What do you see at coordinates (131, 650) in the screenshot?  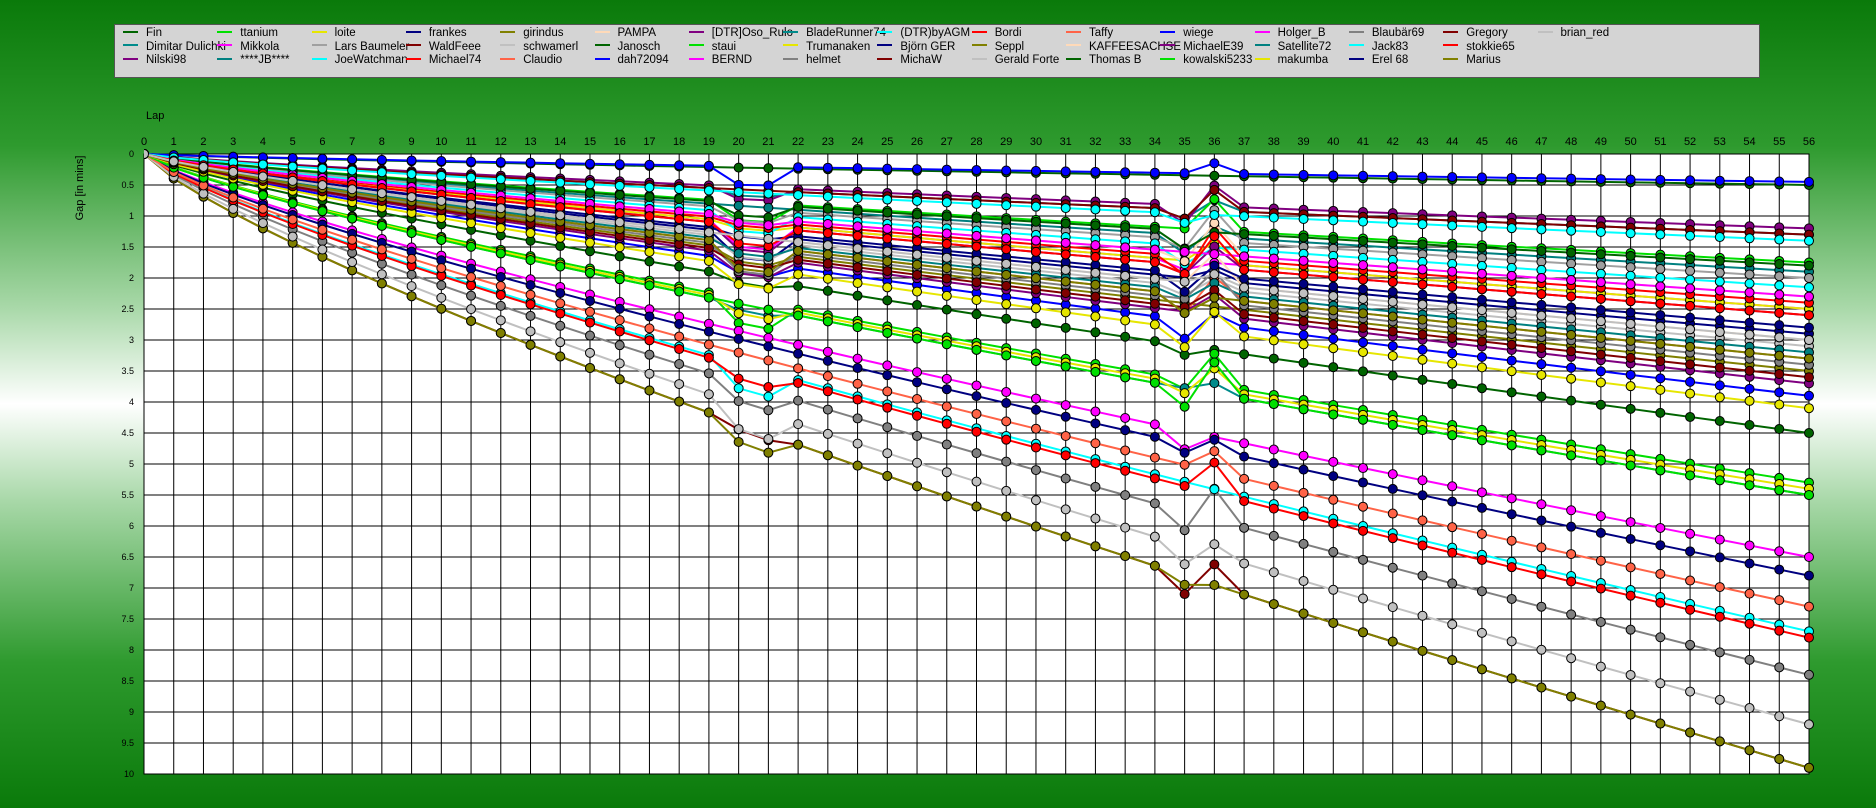 I see `y-tick-label: 8` at bounding box center [131, 650].